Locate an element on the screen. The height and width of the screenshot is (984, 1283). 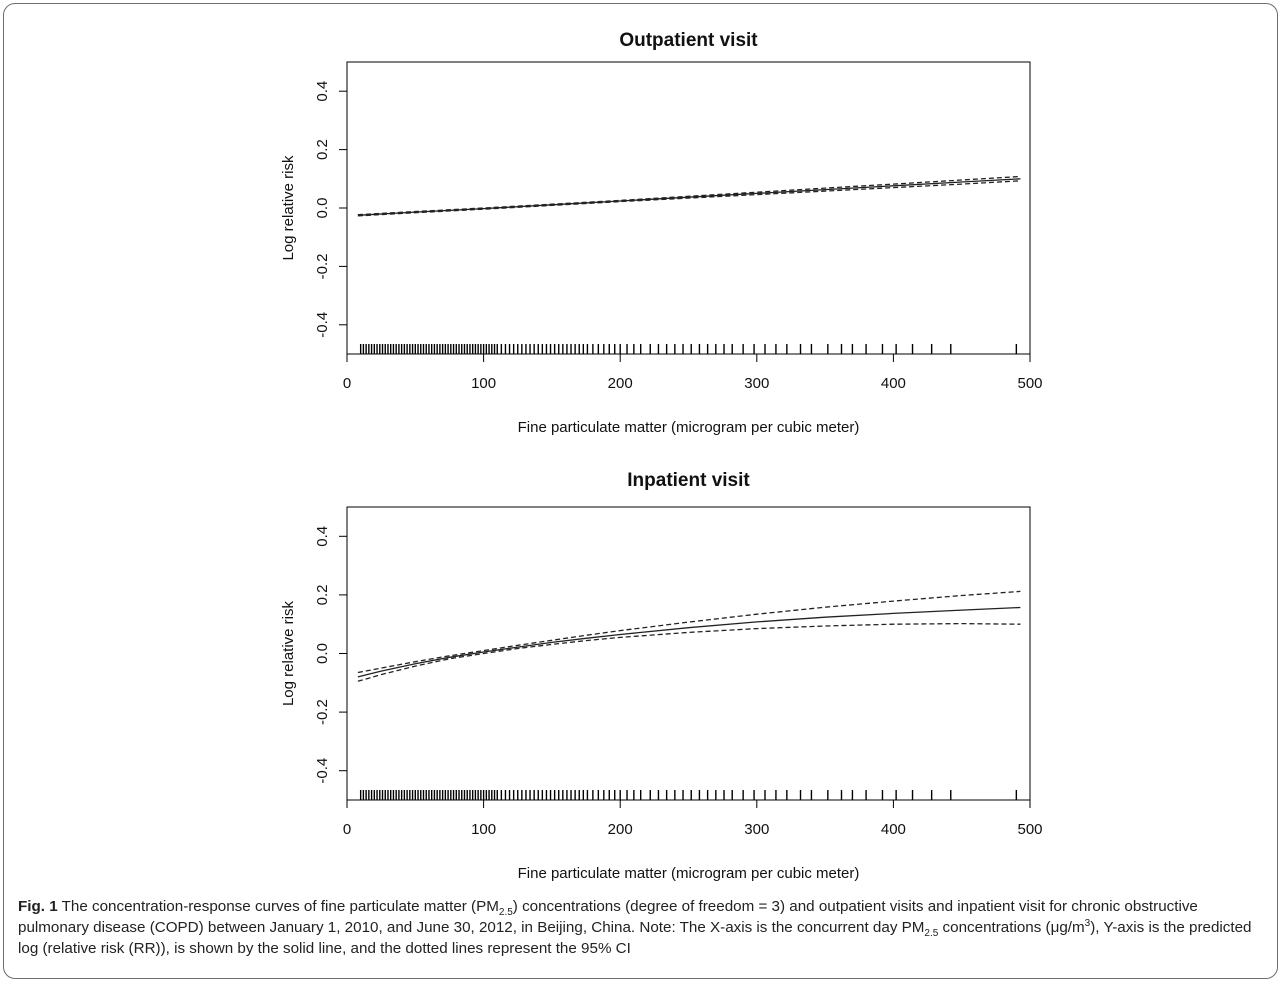
caption-text-3: concentrations (μg/m is located at coordinates (1011, 927).